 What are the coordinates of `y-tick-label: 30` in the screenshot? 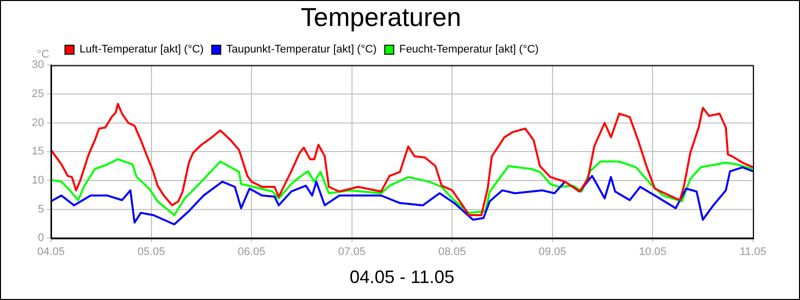 It's located at (38, 65).